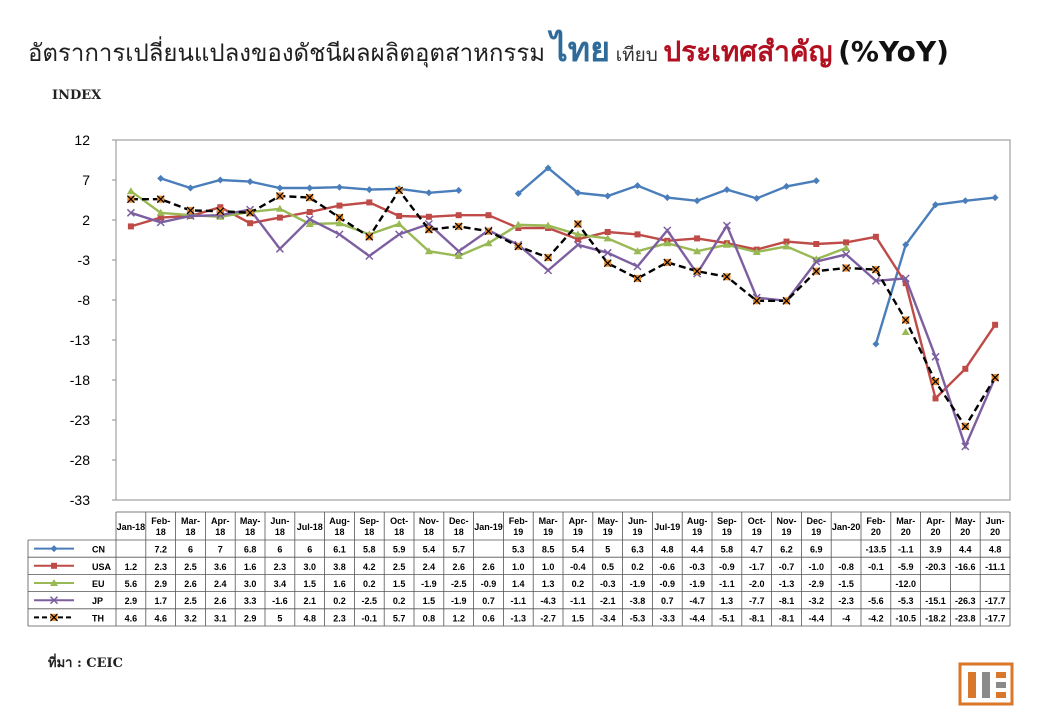 The image size is (1040, 720). Describe the element at coordinates (370, 618) in the screenshot. I see `data-table-cell: -0.1` at that location.